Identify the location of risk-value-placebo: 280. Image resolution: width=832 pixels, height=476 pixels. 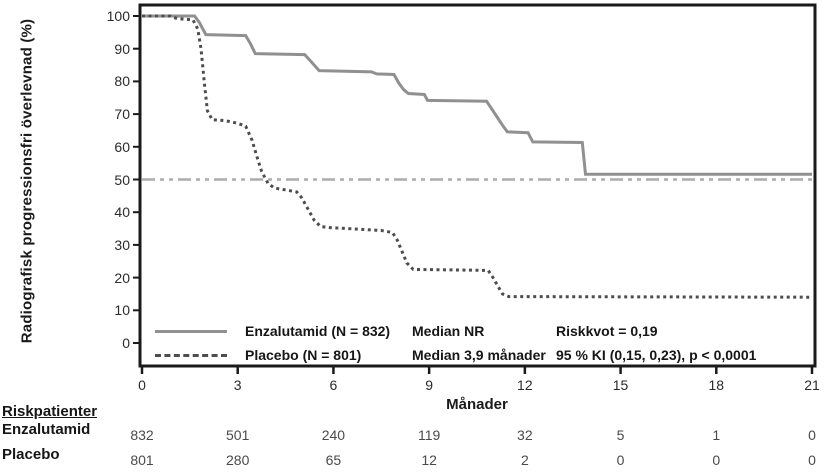
(238, 460).